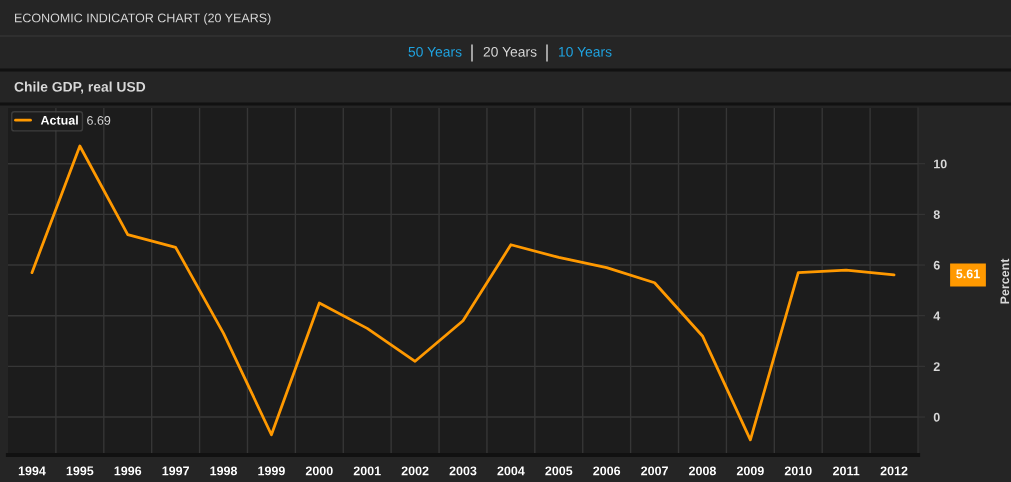  Describe the element at coordinates (937, 316) in the screenshot. I see `y-tick-label: 4` at that location.